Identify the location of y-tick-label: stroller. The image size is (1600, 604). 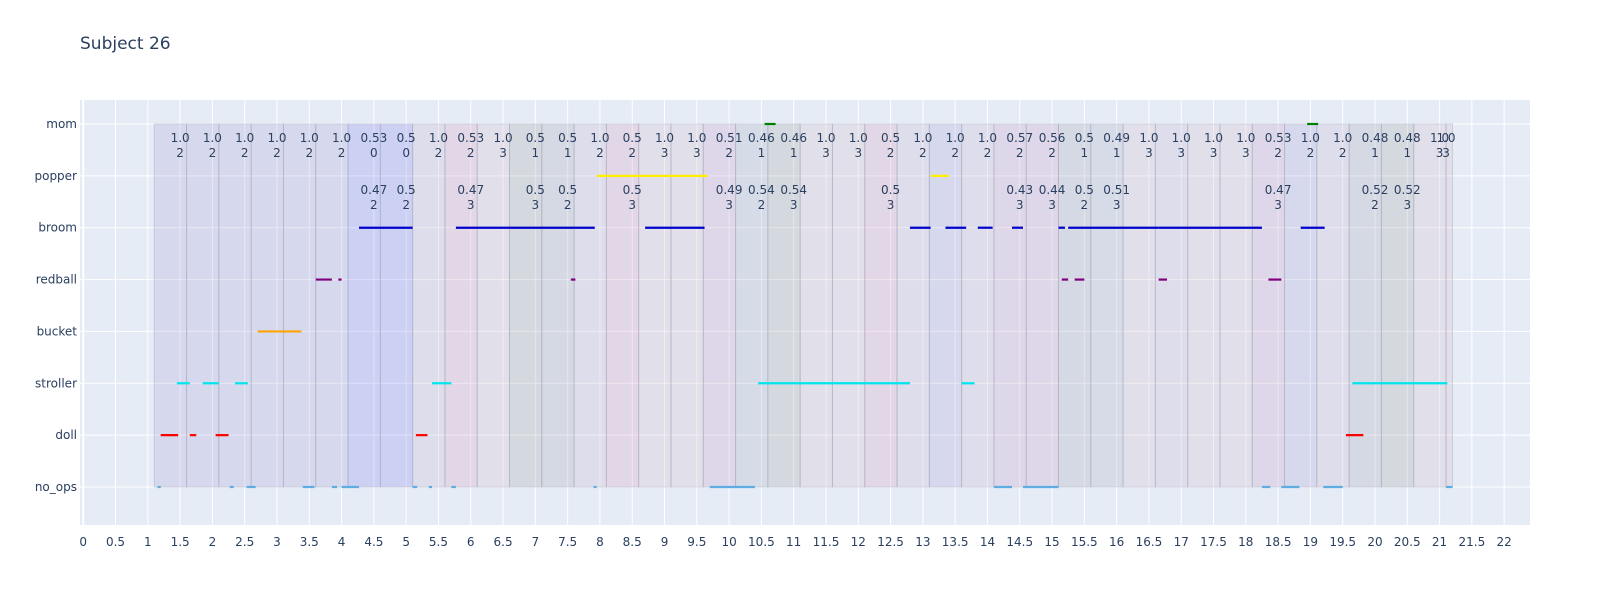
(56, 383).